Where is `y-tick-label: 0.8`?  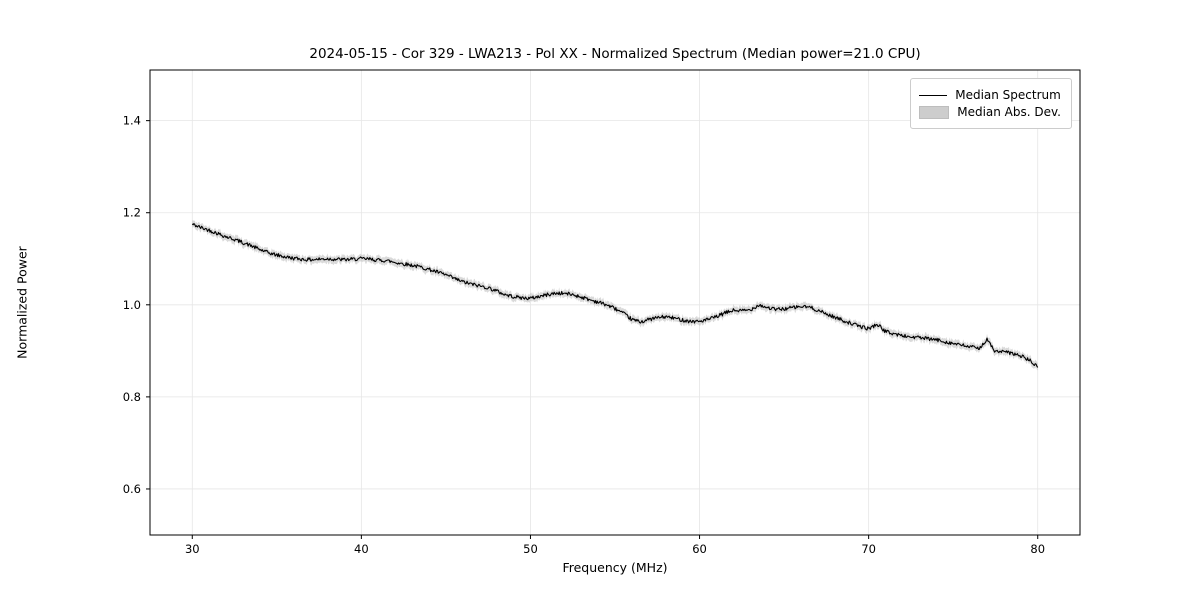
y-tick-label: 0.8 is located at coordinates (132, 397).